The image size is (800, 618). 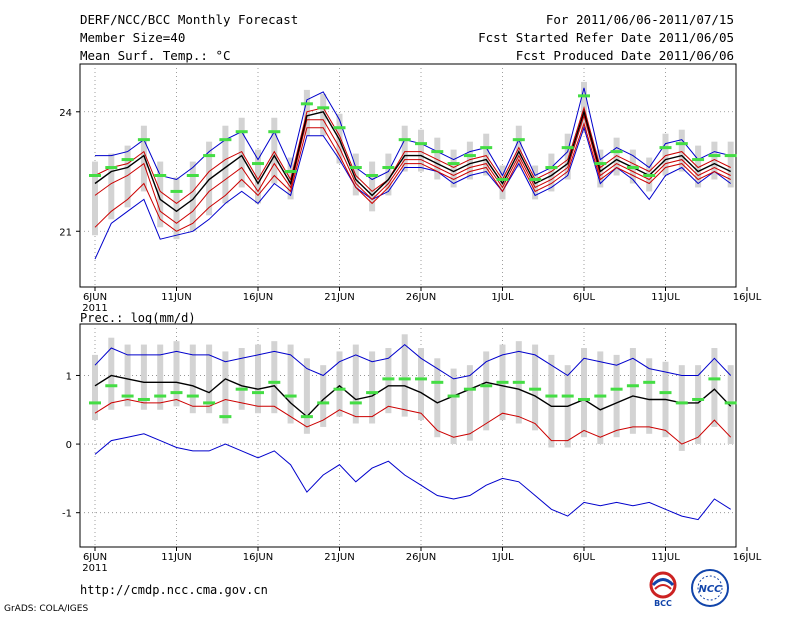 What do you see at coordinates (663, 603) in the screenshot?
I see `bcc-logo-text: BCC` at bounding box center [663, 603].